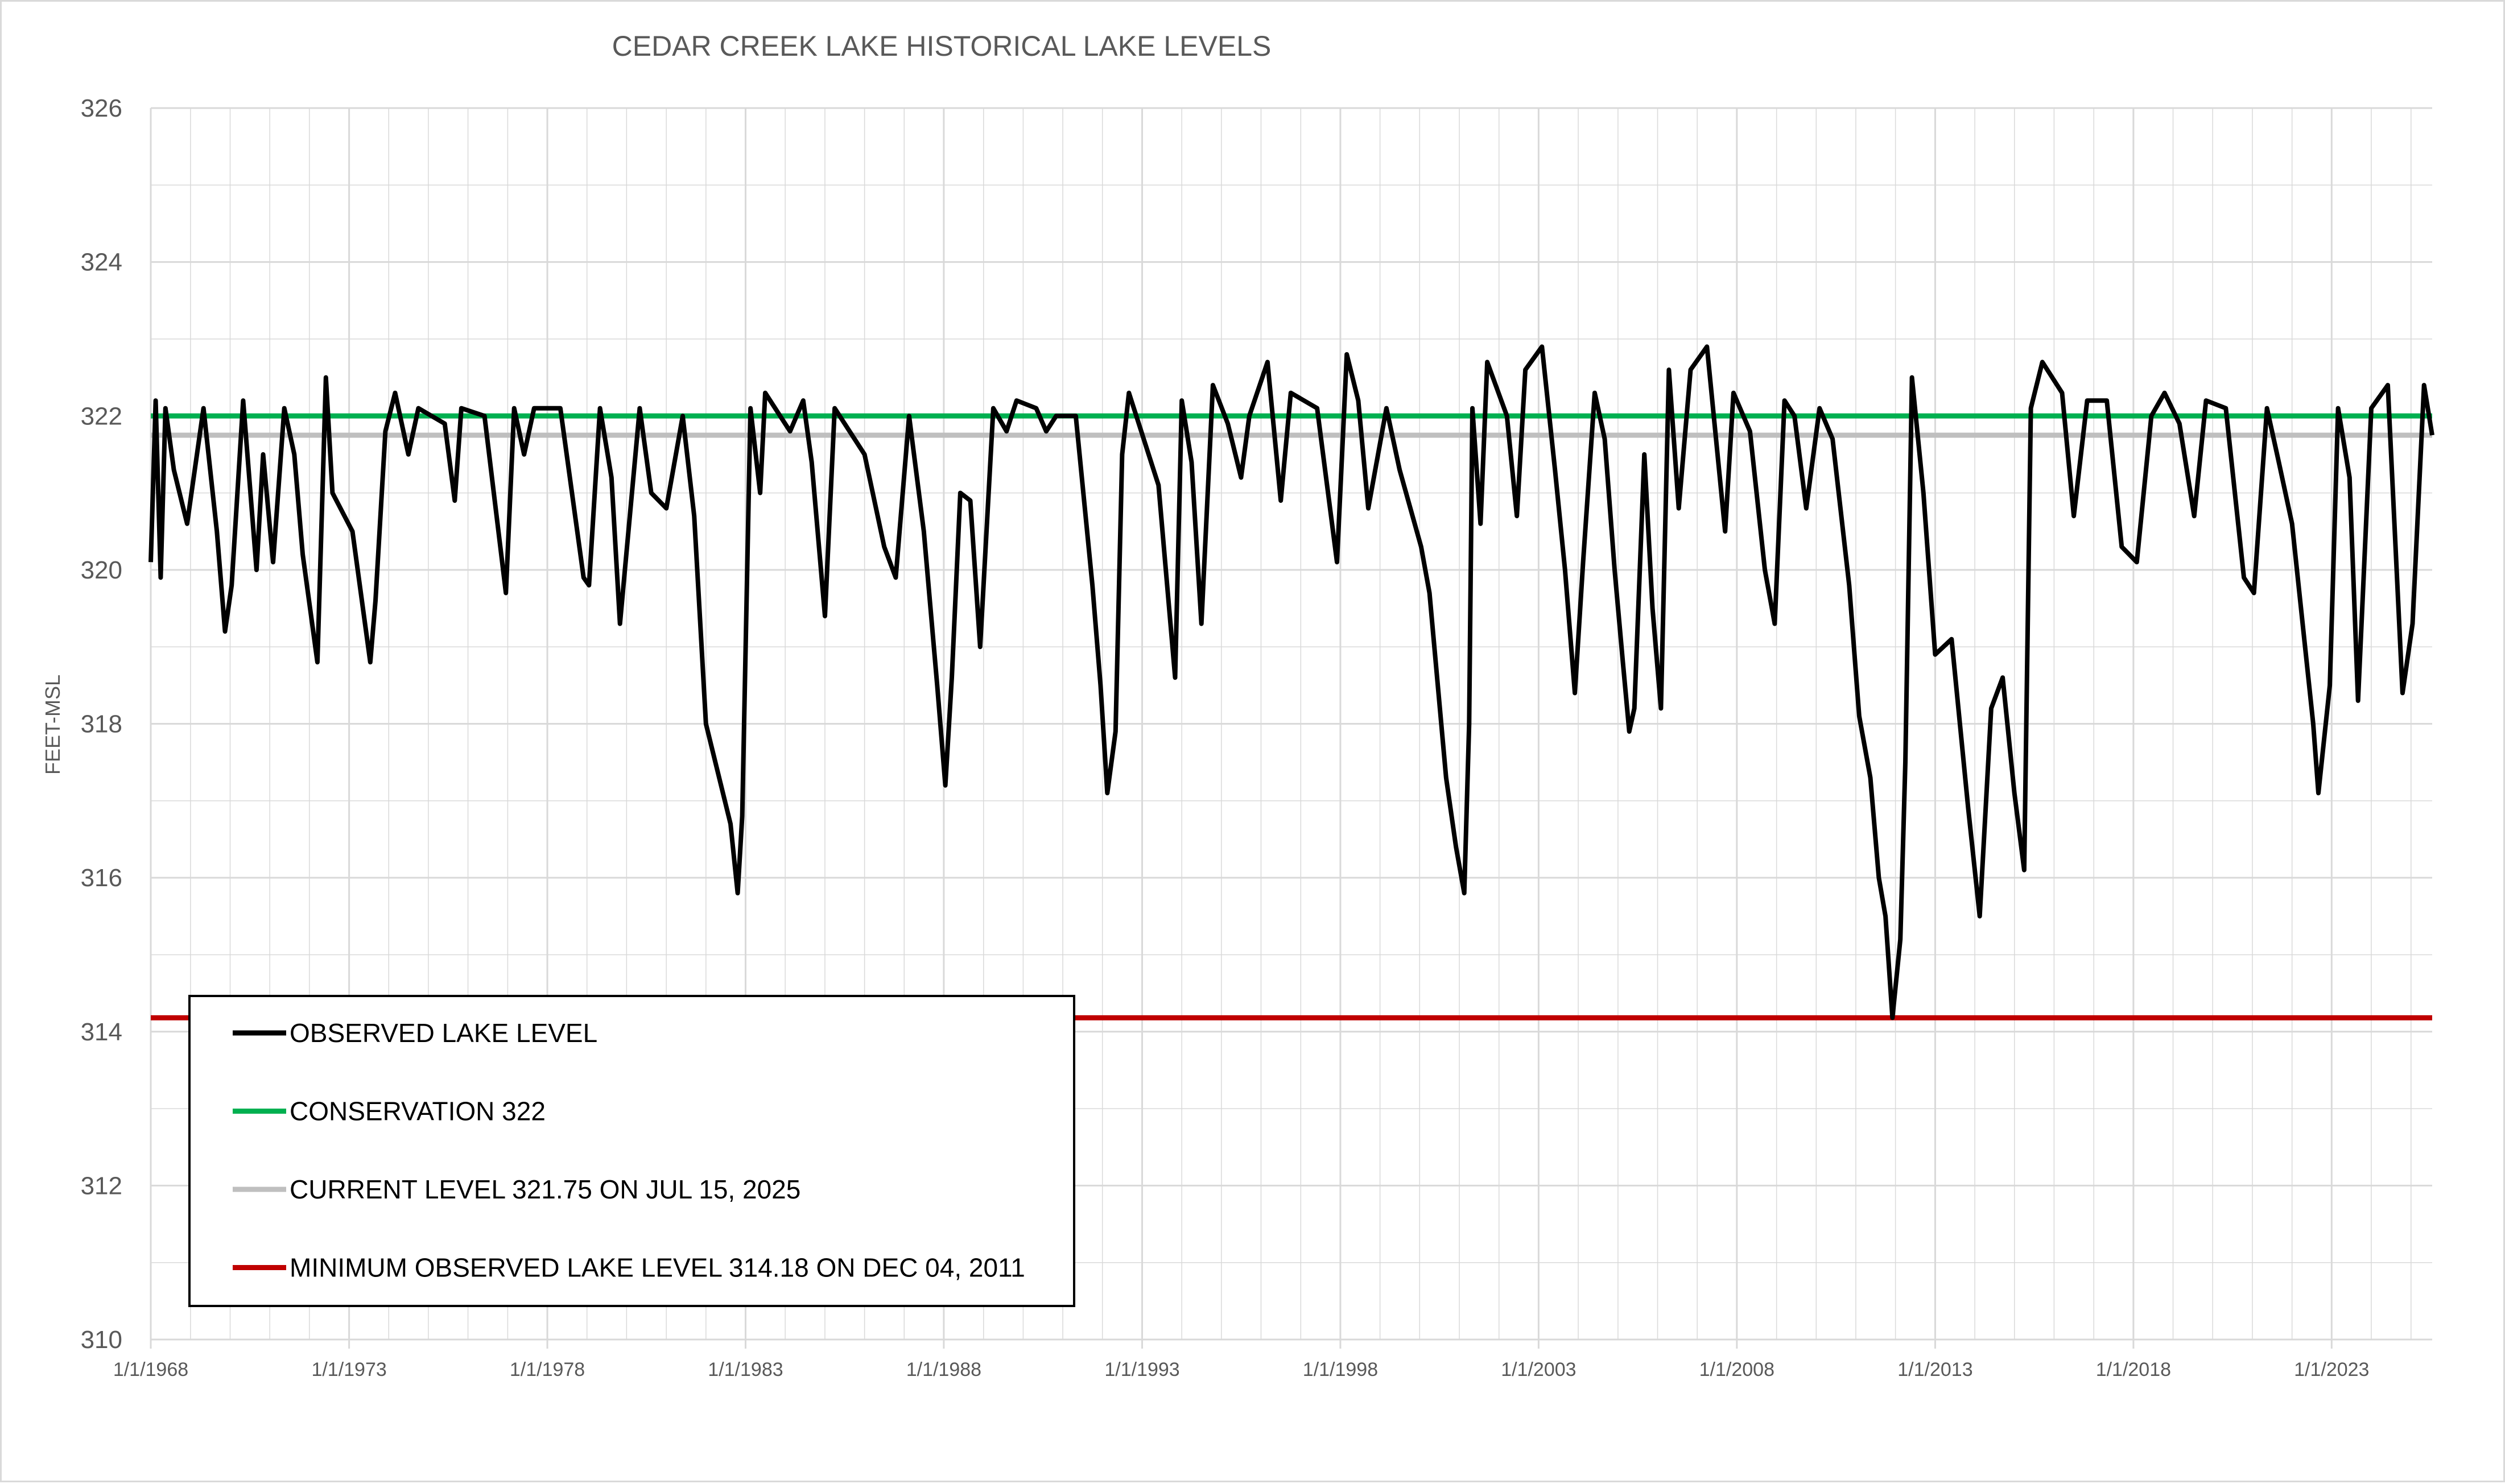 The image size is (2505, 1484). Describe the element at coordinates (745, 1369) in the screenshot. I see `x-tick-label: 1/1/1983` at that location.